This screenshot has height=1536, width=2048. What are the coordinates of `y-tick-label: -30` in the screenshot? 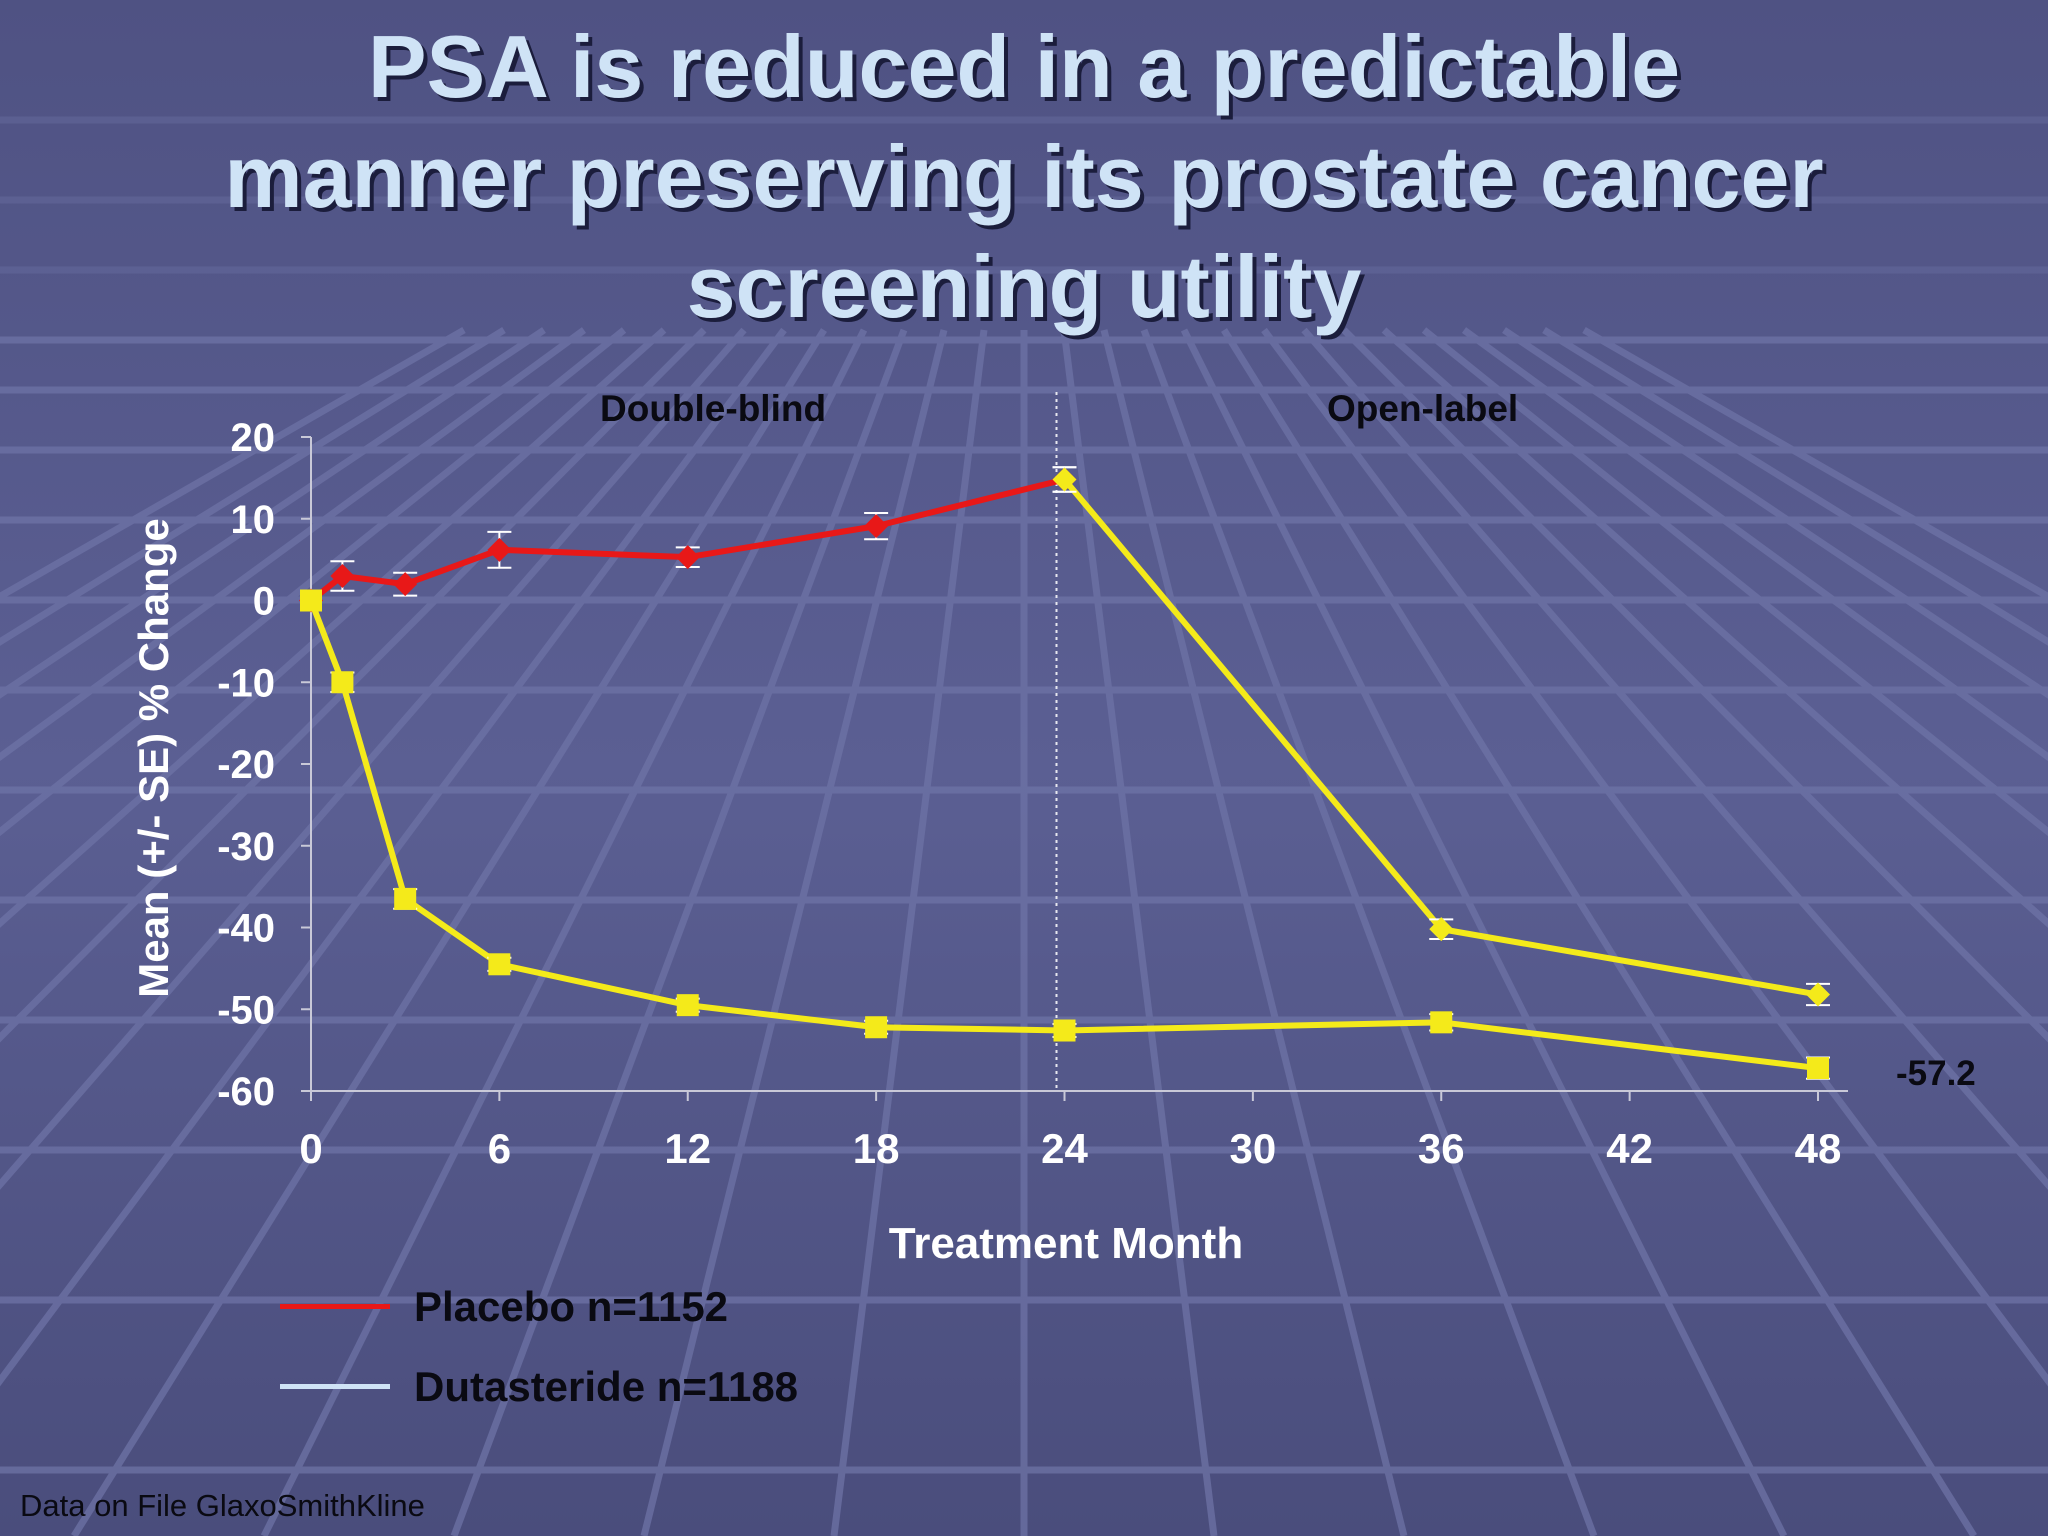 It's located at (246, 847).